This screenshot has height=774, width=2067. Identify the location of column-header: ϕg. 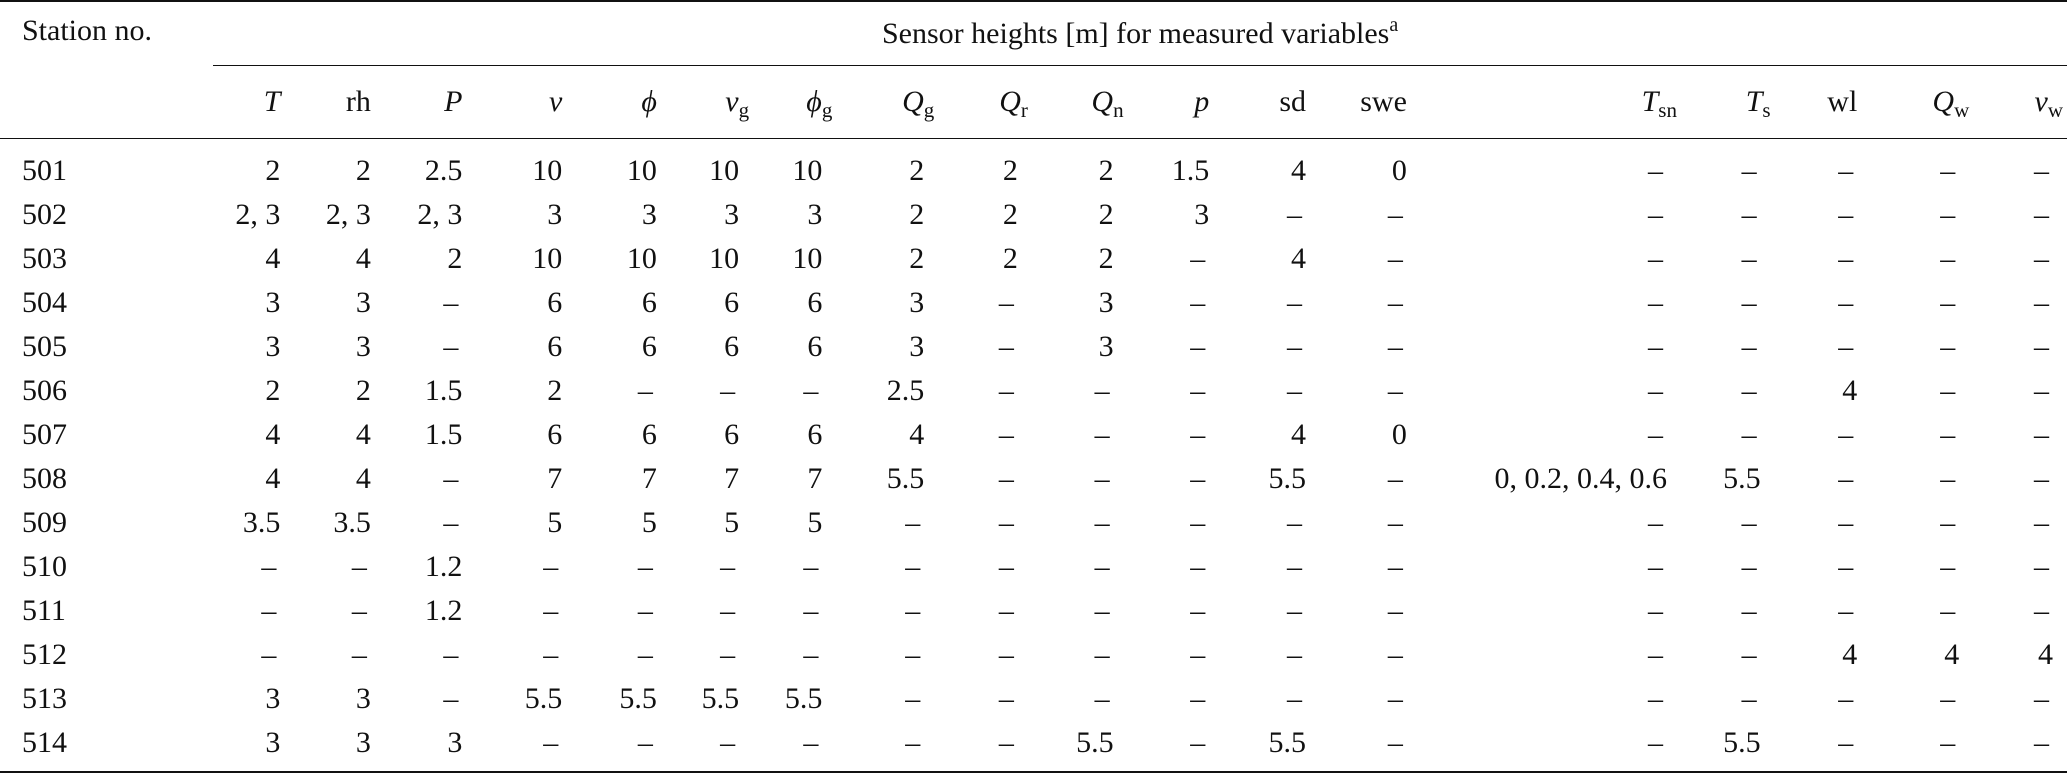
(795, 102).